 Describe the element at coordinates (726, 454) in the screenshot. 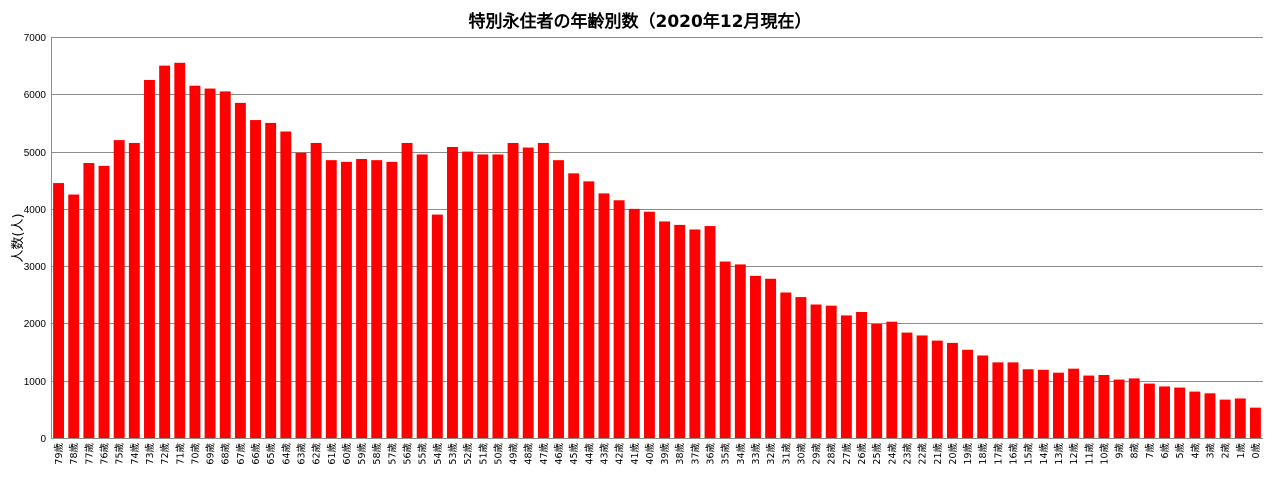

I see `x-tick-label: 35歳` at that location.